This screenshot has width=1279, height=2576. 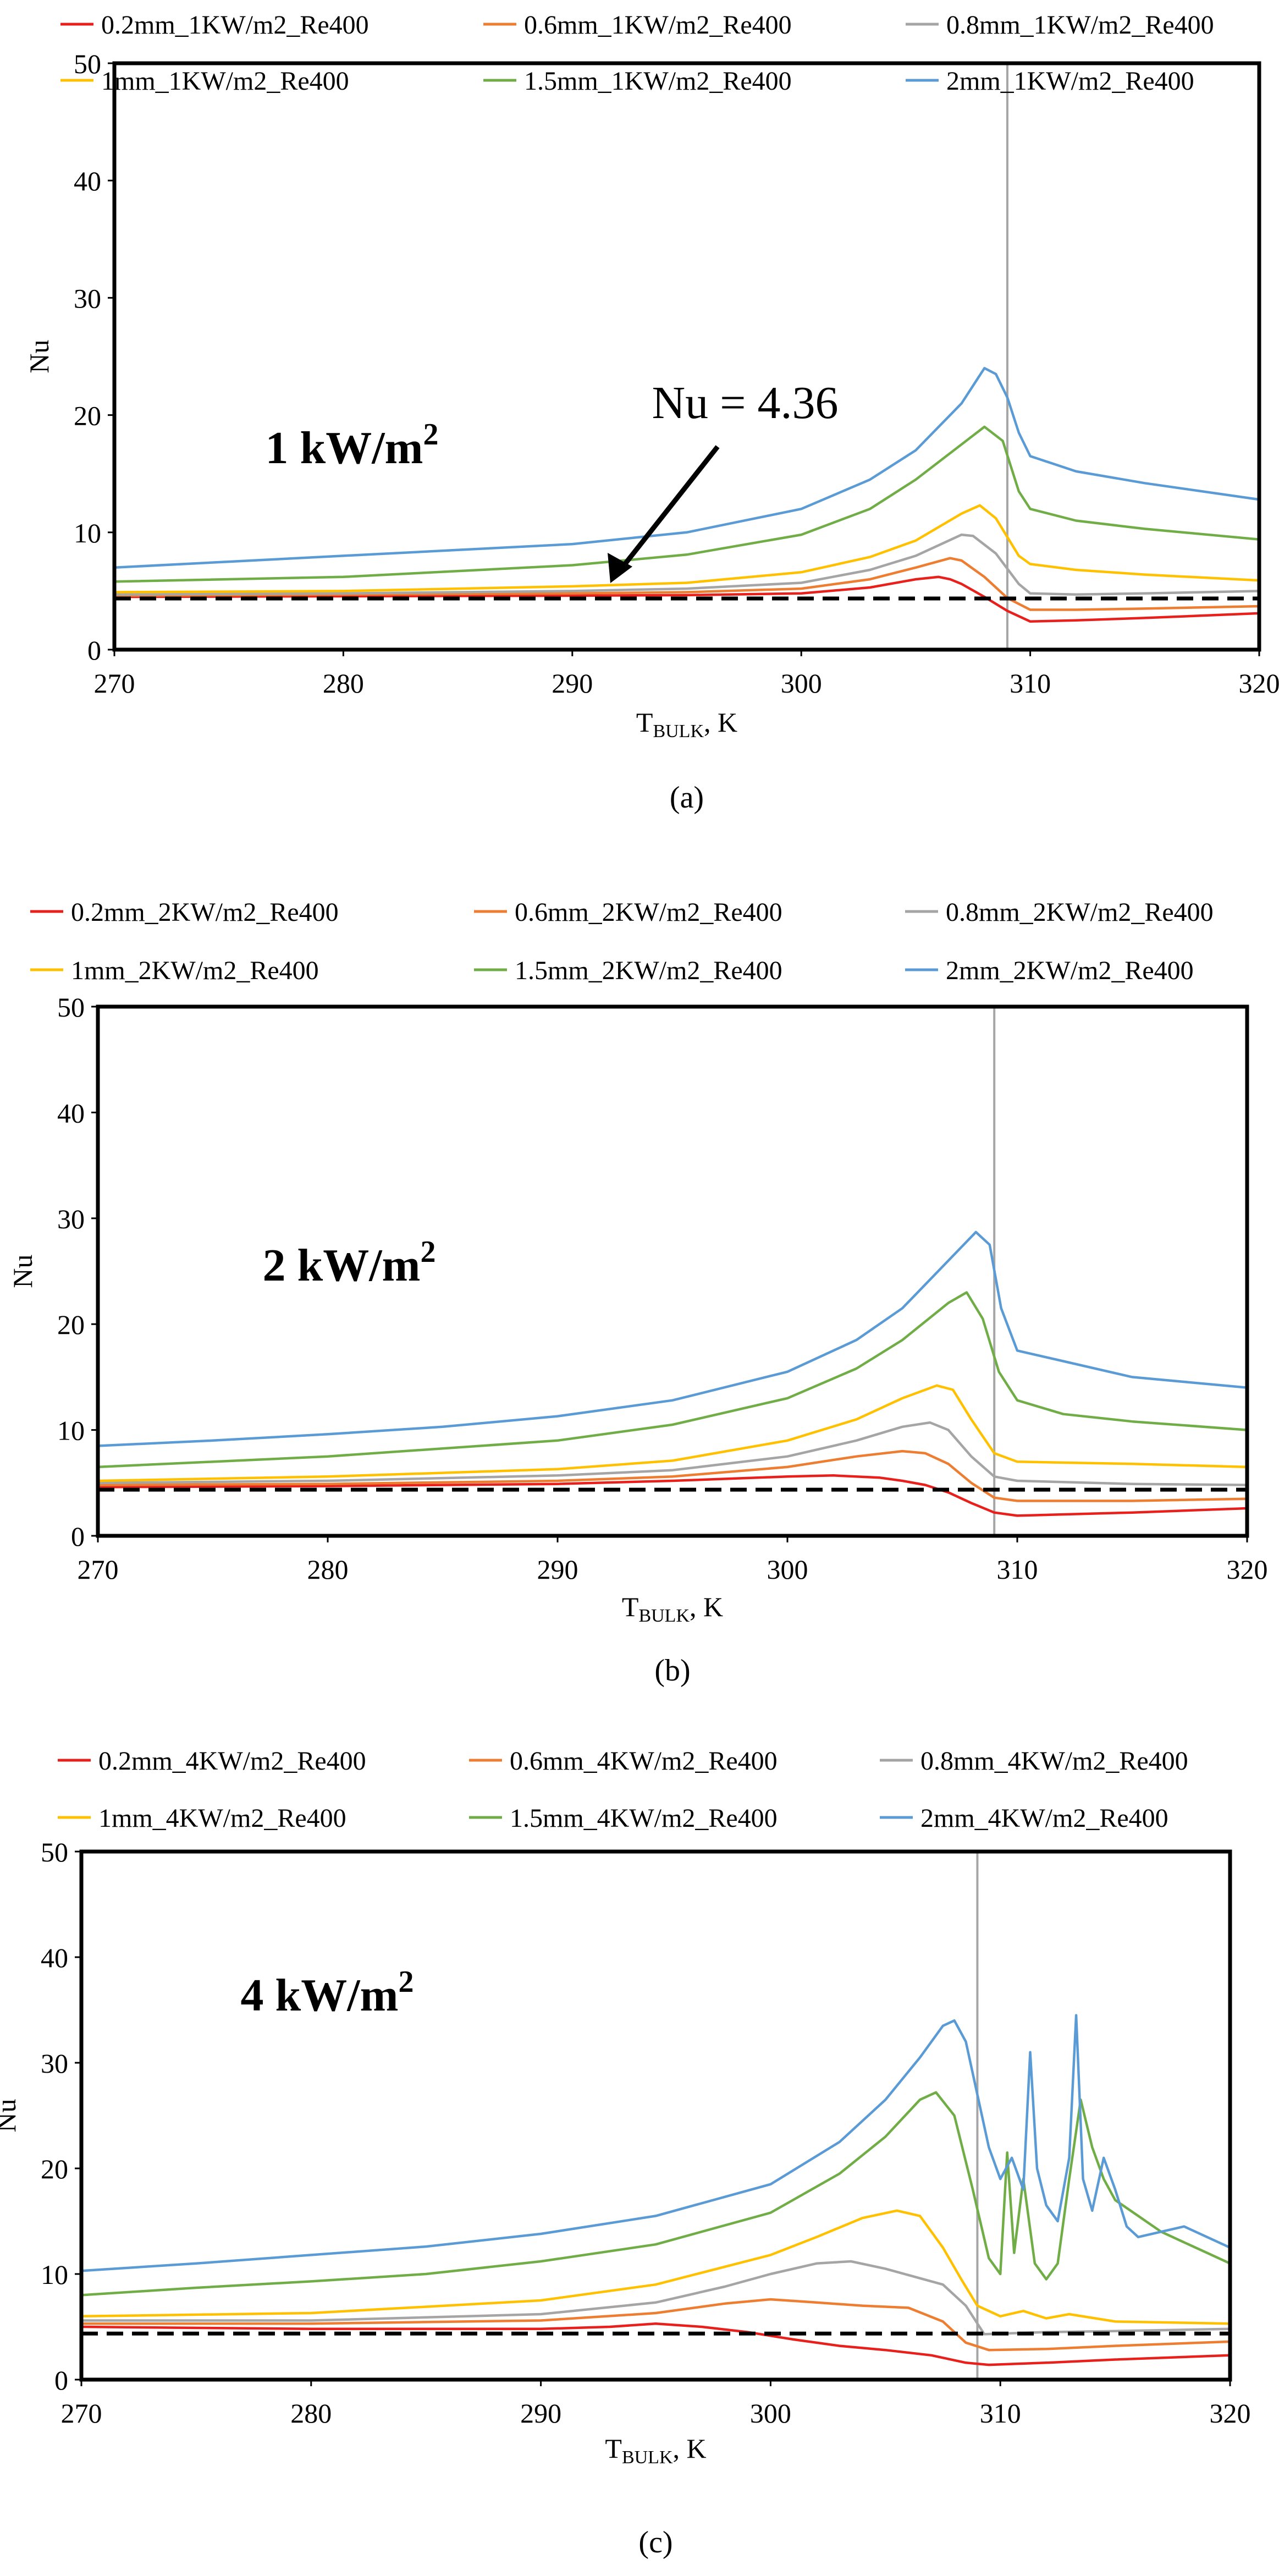 What do you see at coordinates (644, 1761) in the screenshot?
I see `legend-label: 0.6mm_4KW/m2_Re400` at bounding box center [644, 1761].